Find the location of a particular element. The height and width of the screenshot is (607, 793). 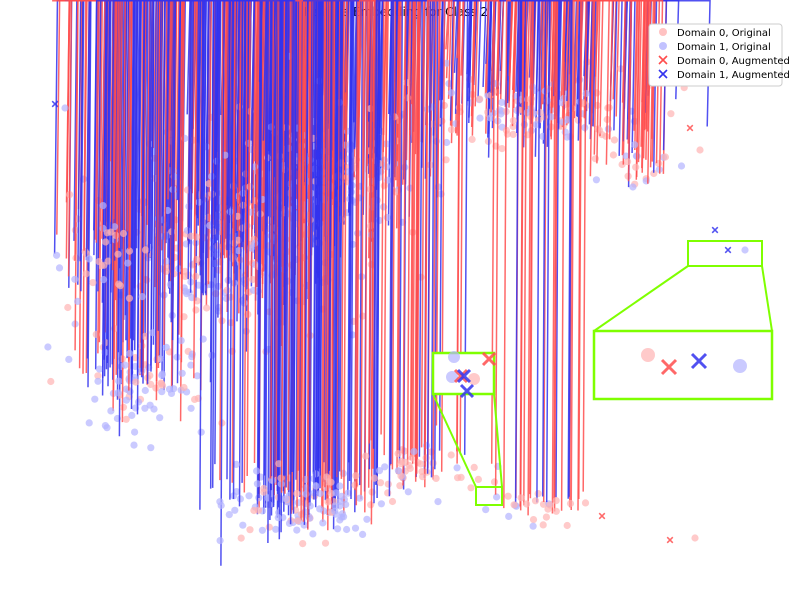

inset-right is located at coordinates (694, 362).